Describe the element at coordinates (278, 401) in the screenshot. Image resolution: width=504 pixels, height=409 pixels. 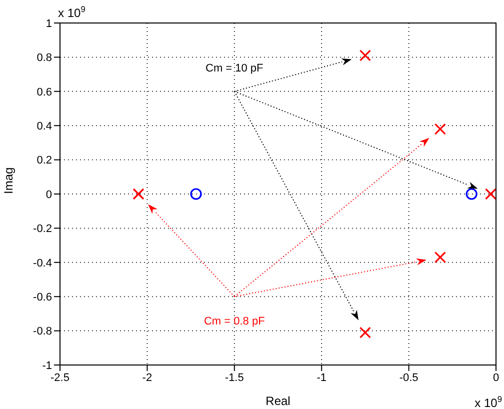
I see `x-axis-title: Real` at that location.